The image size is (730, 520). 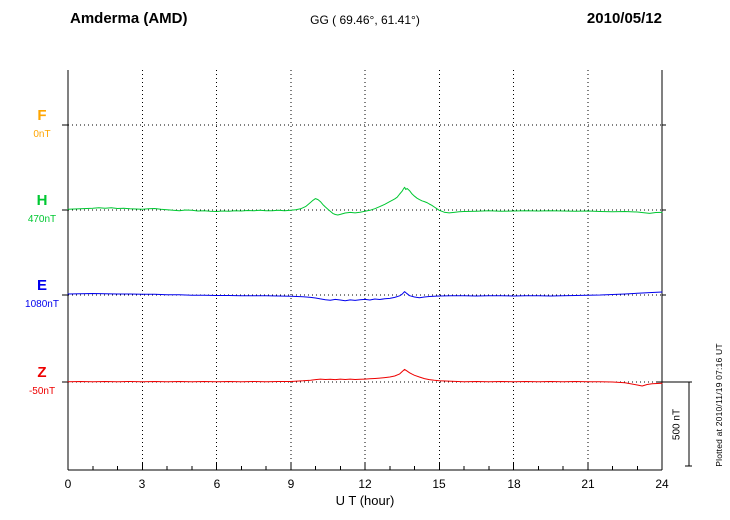 What do you see at coordinates (42, 115) in the screenshot?
I see `component-label-f: F` at bounding box center [42, 115].